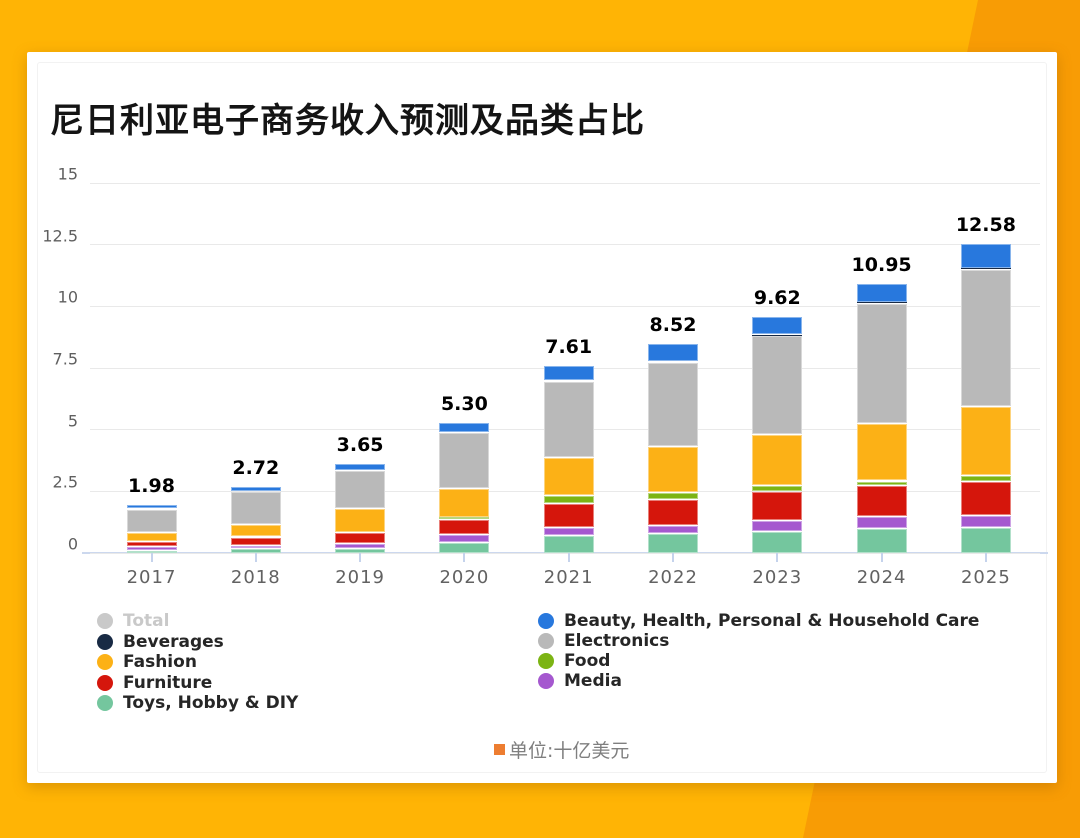 The height and width of the screenshot is (838, 1080). I want to click on bar-segment-2021-fashion, so click(568, 476).